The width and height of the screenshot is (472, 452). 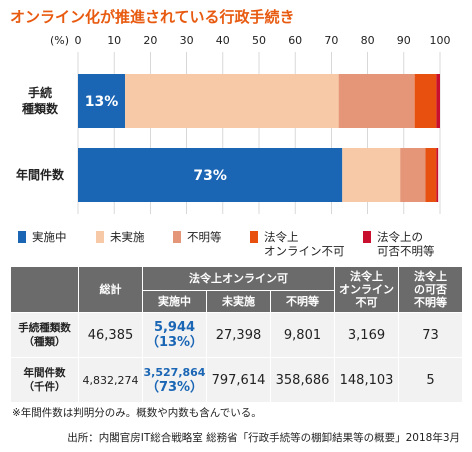 I want to click on legend-item-unknown: 不明等, so click(x=197, y=237).